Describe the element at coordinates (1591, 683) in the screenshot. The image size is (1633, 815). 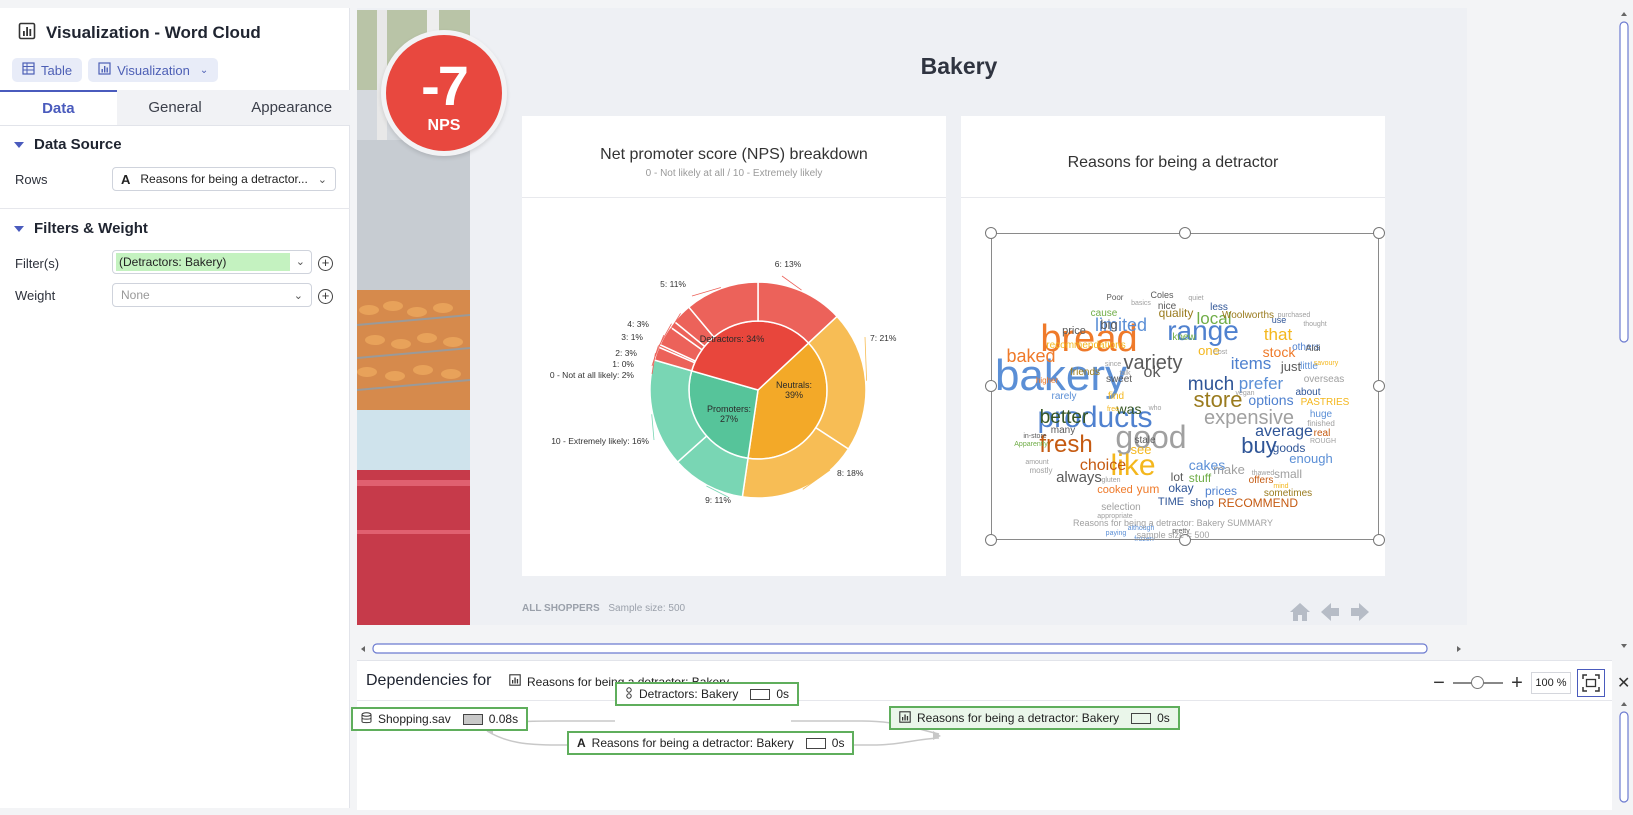
I see `fit-to-screen-icon` at that location.